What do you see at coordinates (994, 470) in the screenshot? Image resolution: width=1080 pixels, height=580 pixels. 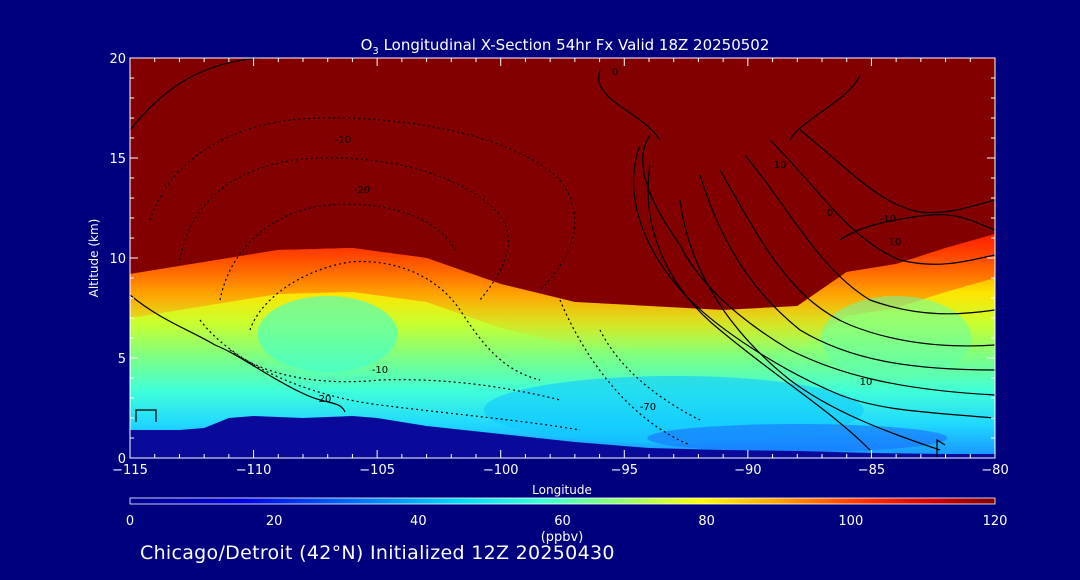 I see `x-tick-label: −80` at bounding box center [994, 470].